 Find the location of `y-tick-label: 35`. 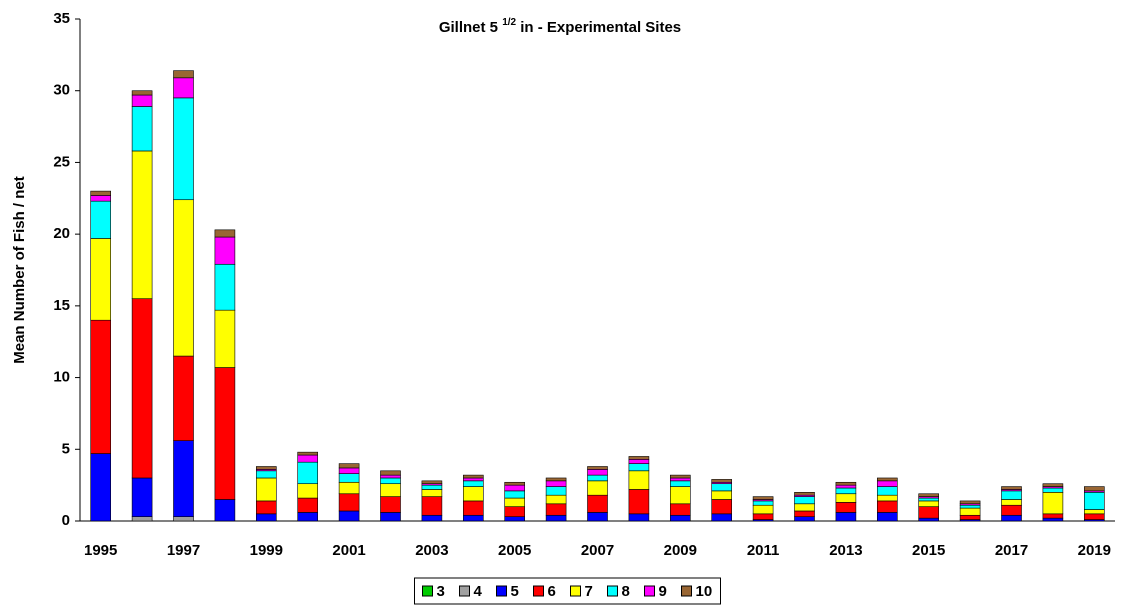

y-tick-label: 35 is located at coordinates (61, 18).